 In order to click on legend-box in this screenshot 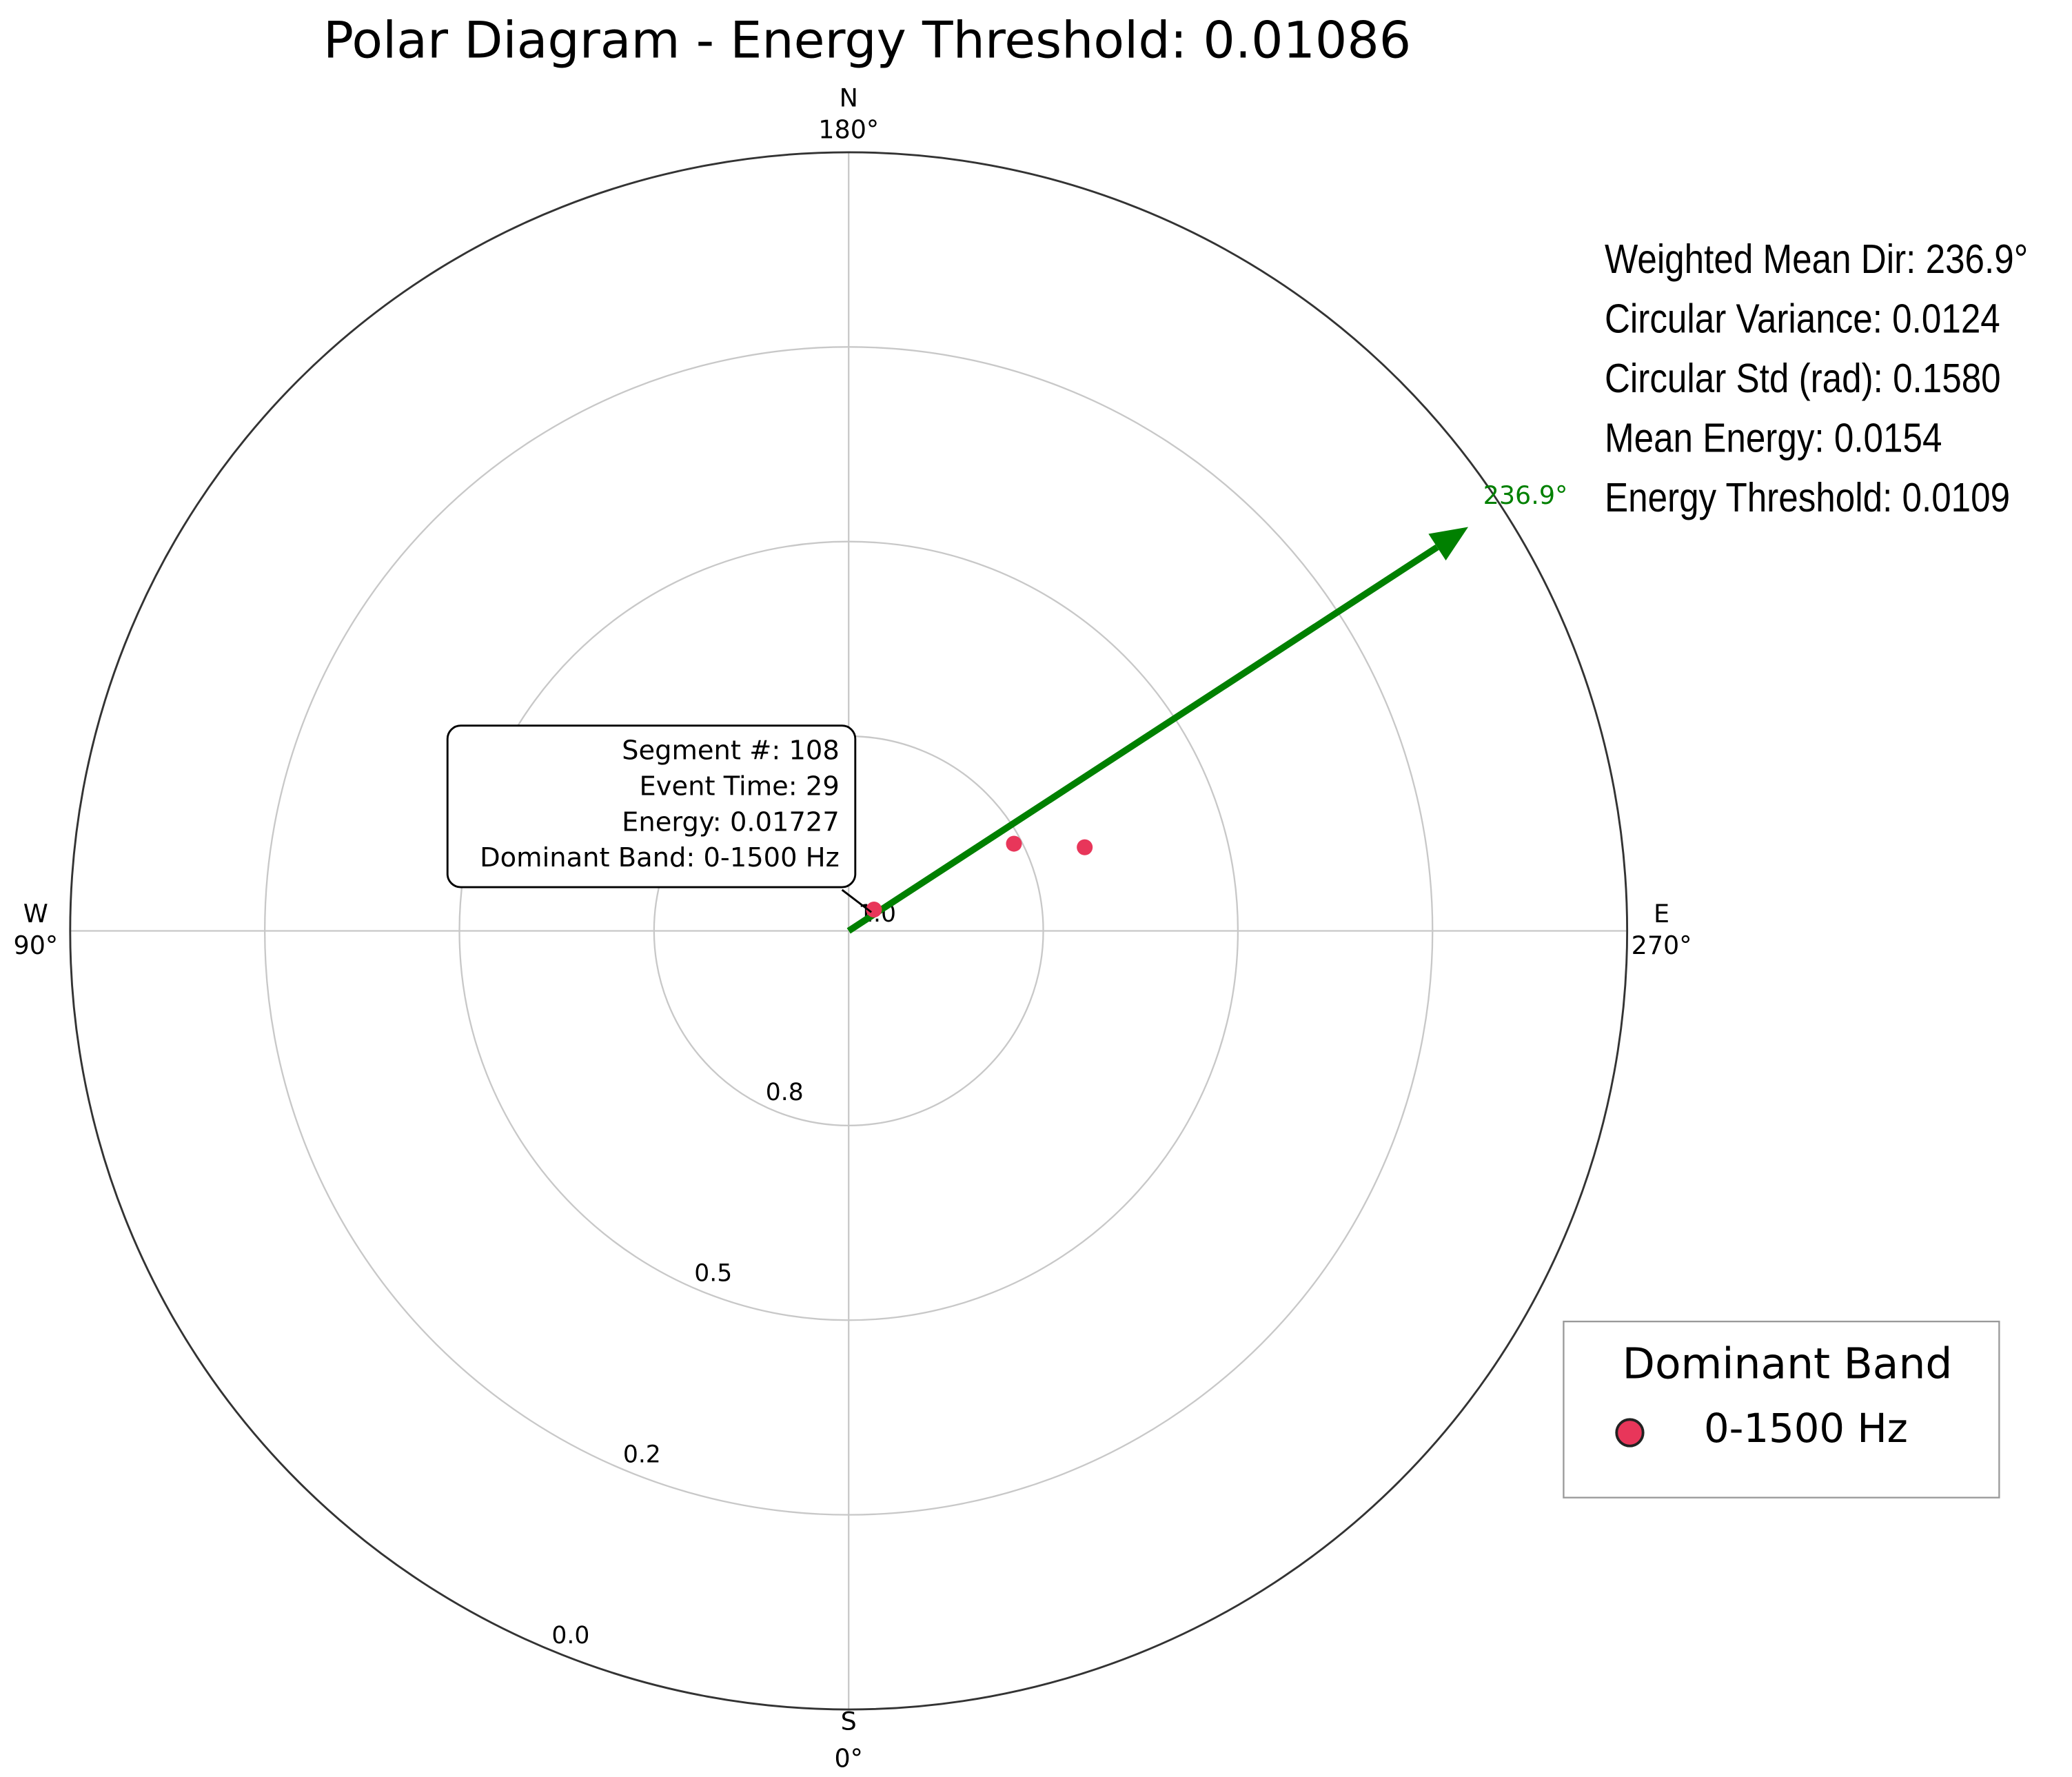, I will do `click(1782, 1410)`.